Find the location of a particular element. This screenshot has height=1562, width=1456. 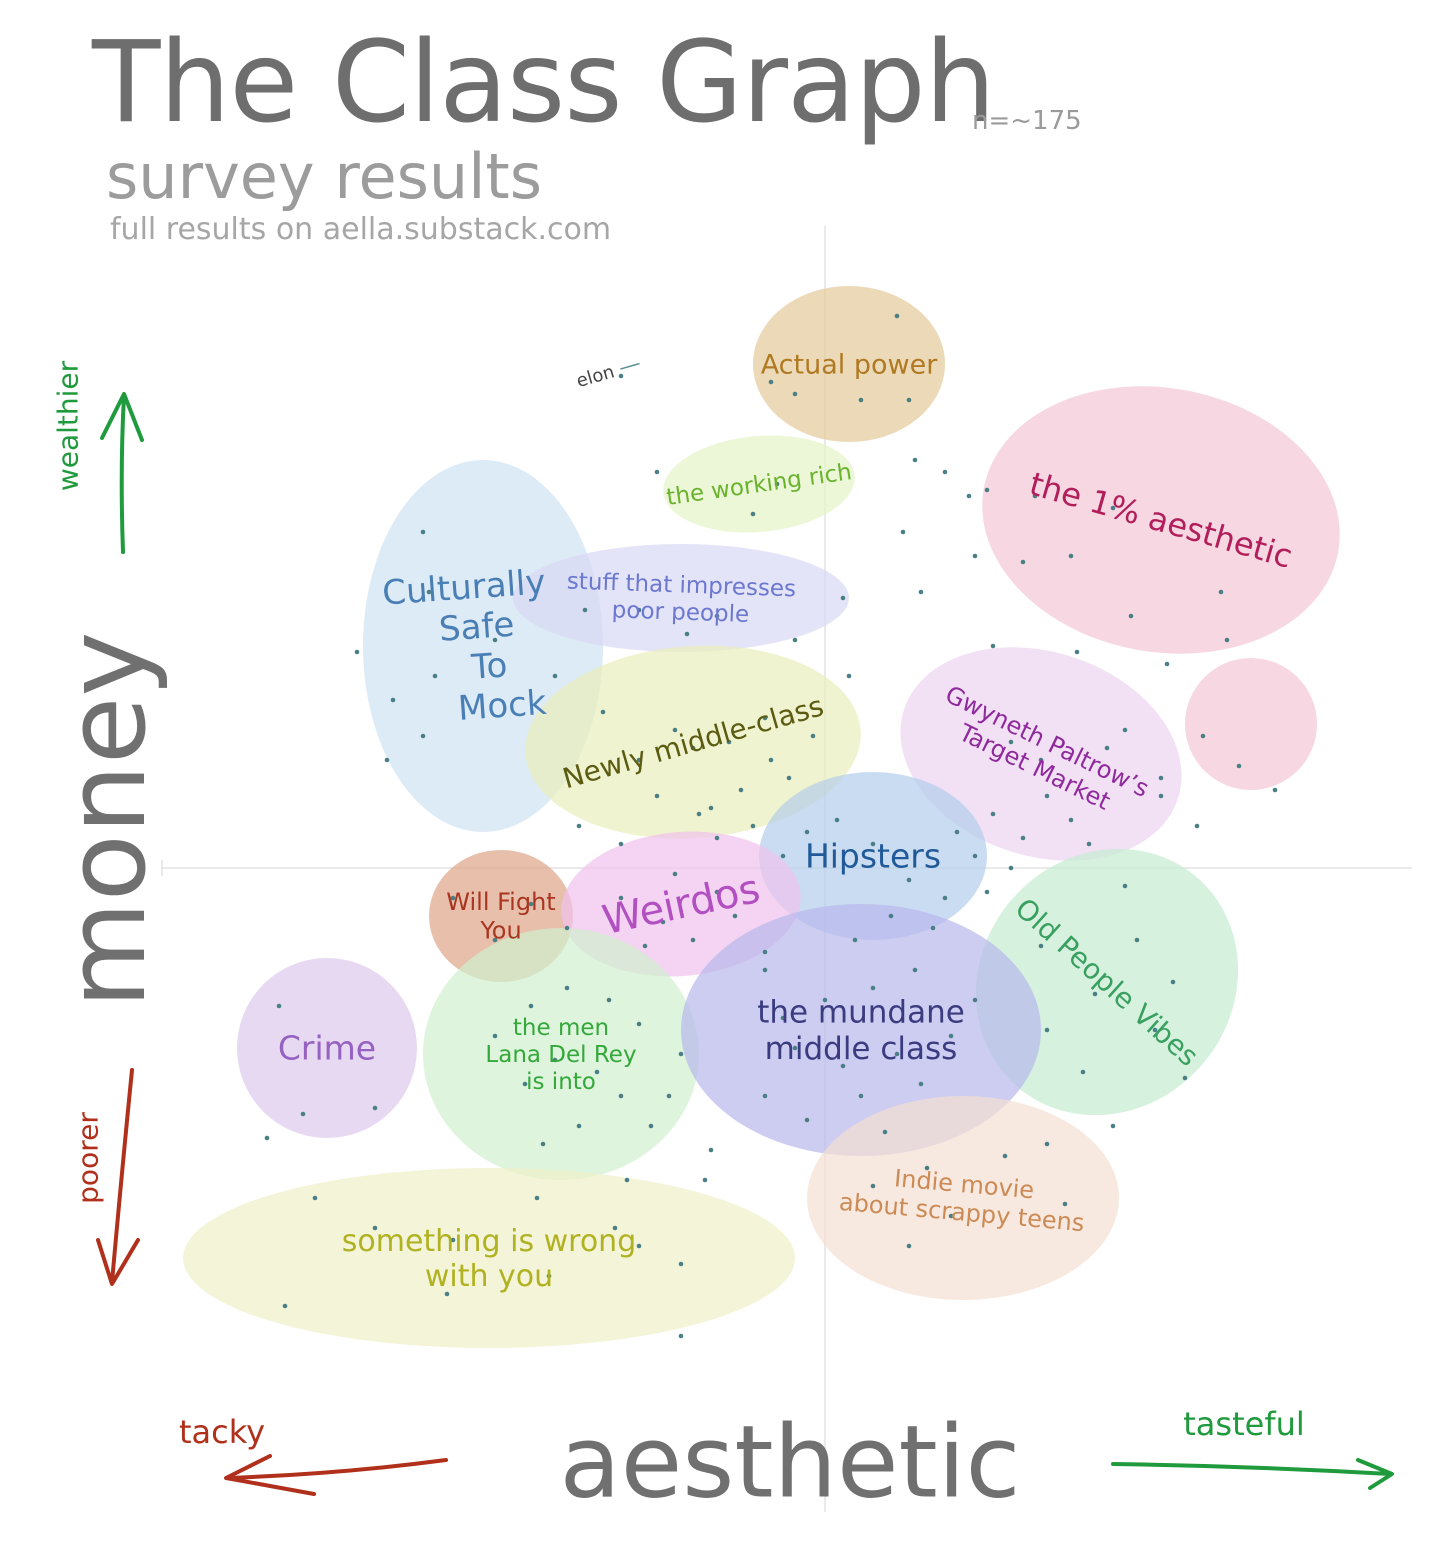

cluster-label-actual-power: Actual power is located at coordinates (850, 364).